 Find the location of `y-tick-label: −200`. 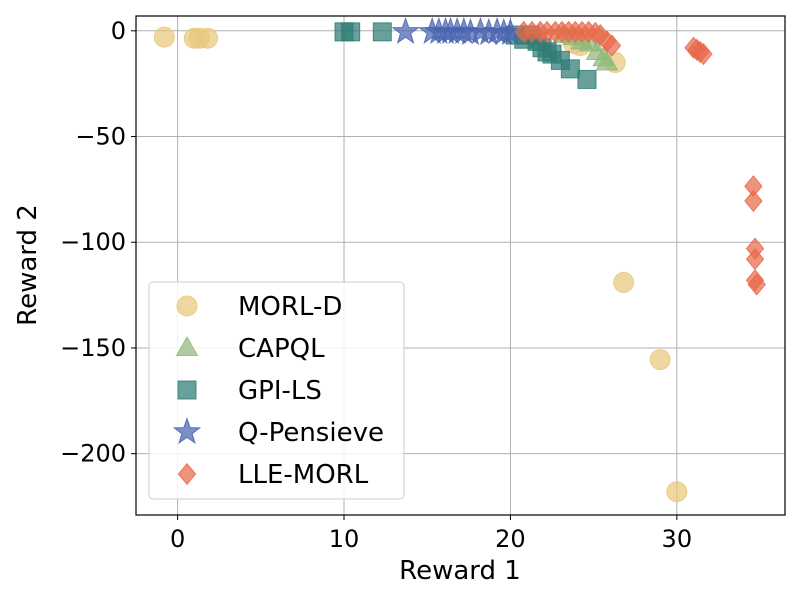

y-tick-label: −200 is located at coordinates (93, 454).